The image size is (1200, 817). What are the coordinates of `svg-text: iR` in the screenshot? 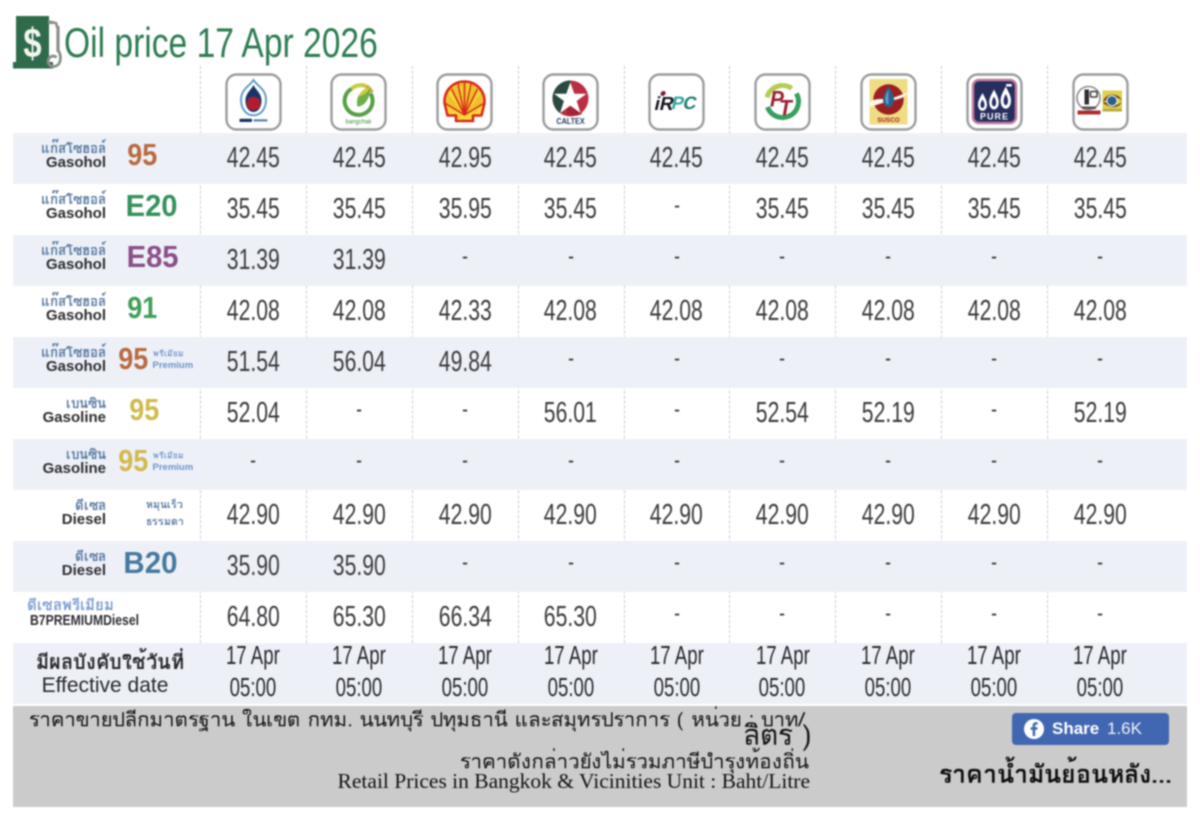 It's located at (664, 104).